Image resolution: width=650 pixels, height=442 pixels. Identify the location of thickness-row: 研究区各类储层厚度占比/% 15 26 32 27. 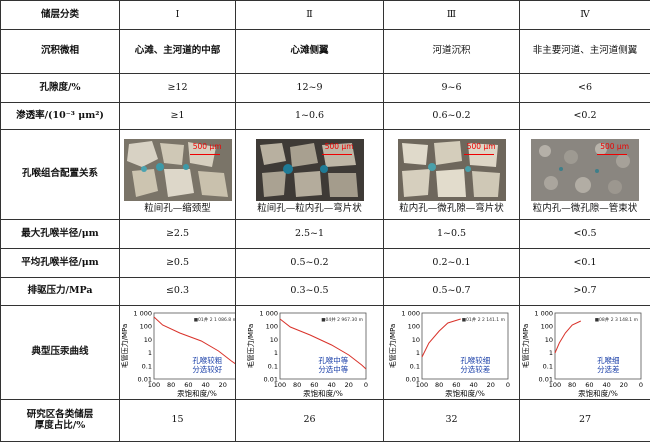
(325, 421).